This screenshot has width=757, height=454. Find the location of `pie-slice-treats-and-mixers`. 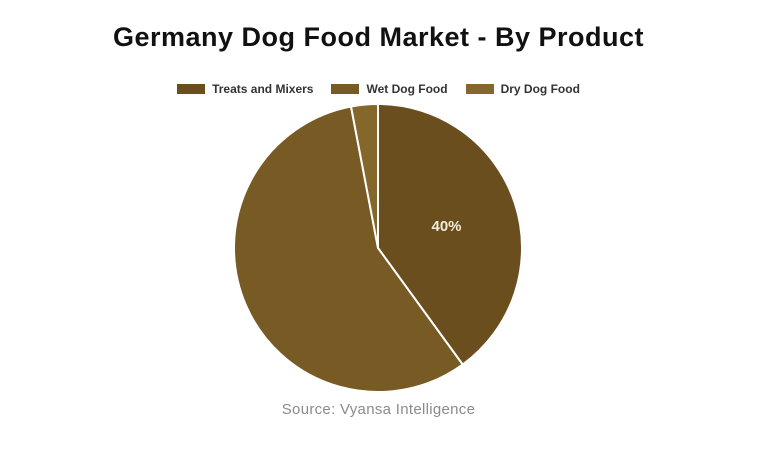

pie-slice-treats-and-mixers is located at coordinates (450, 234).